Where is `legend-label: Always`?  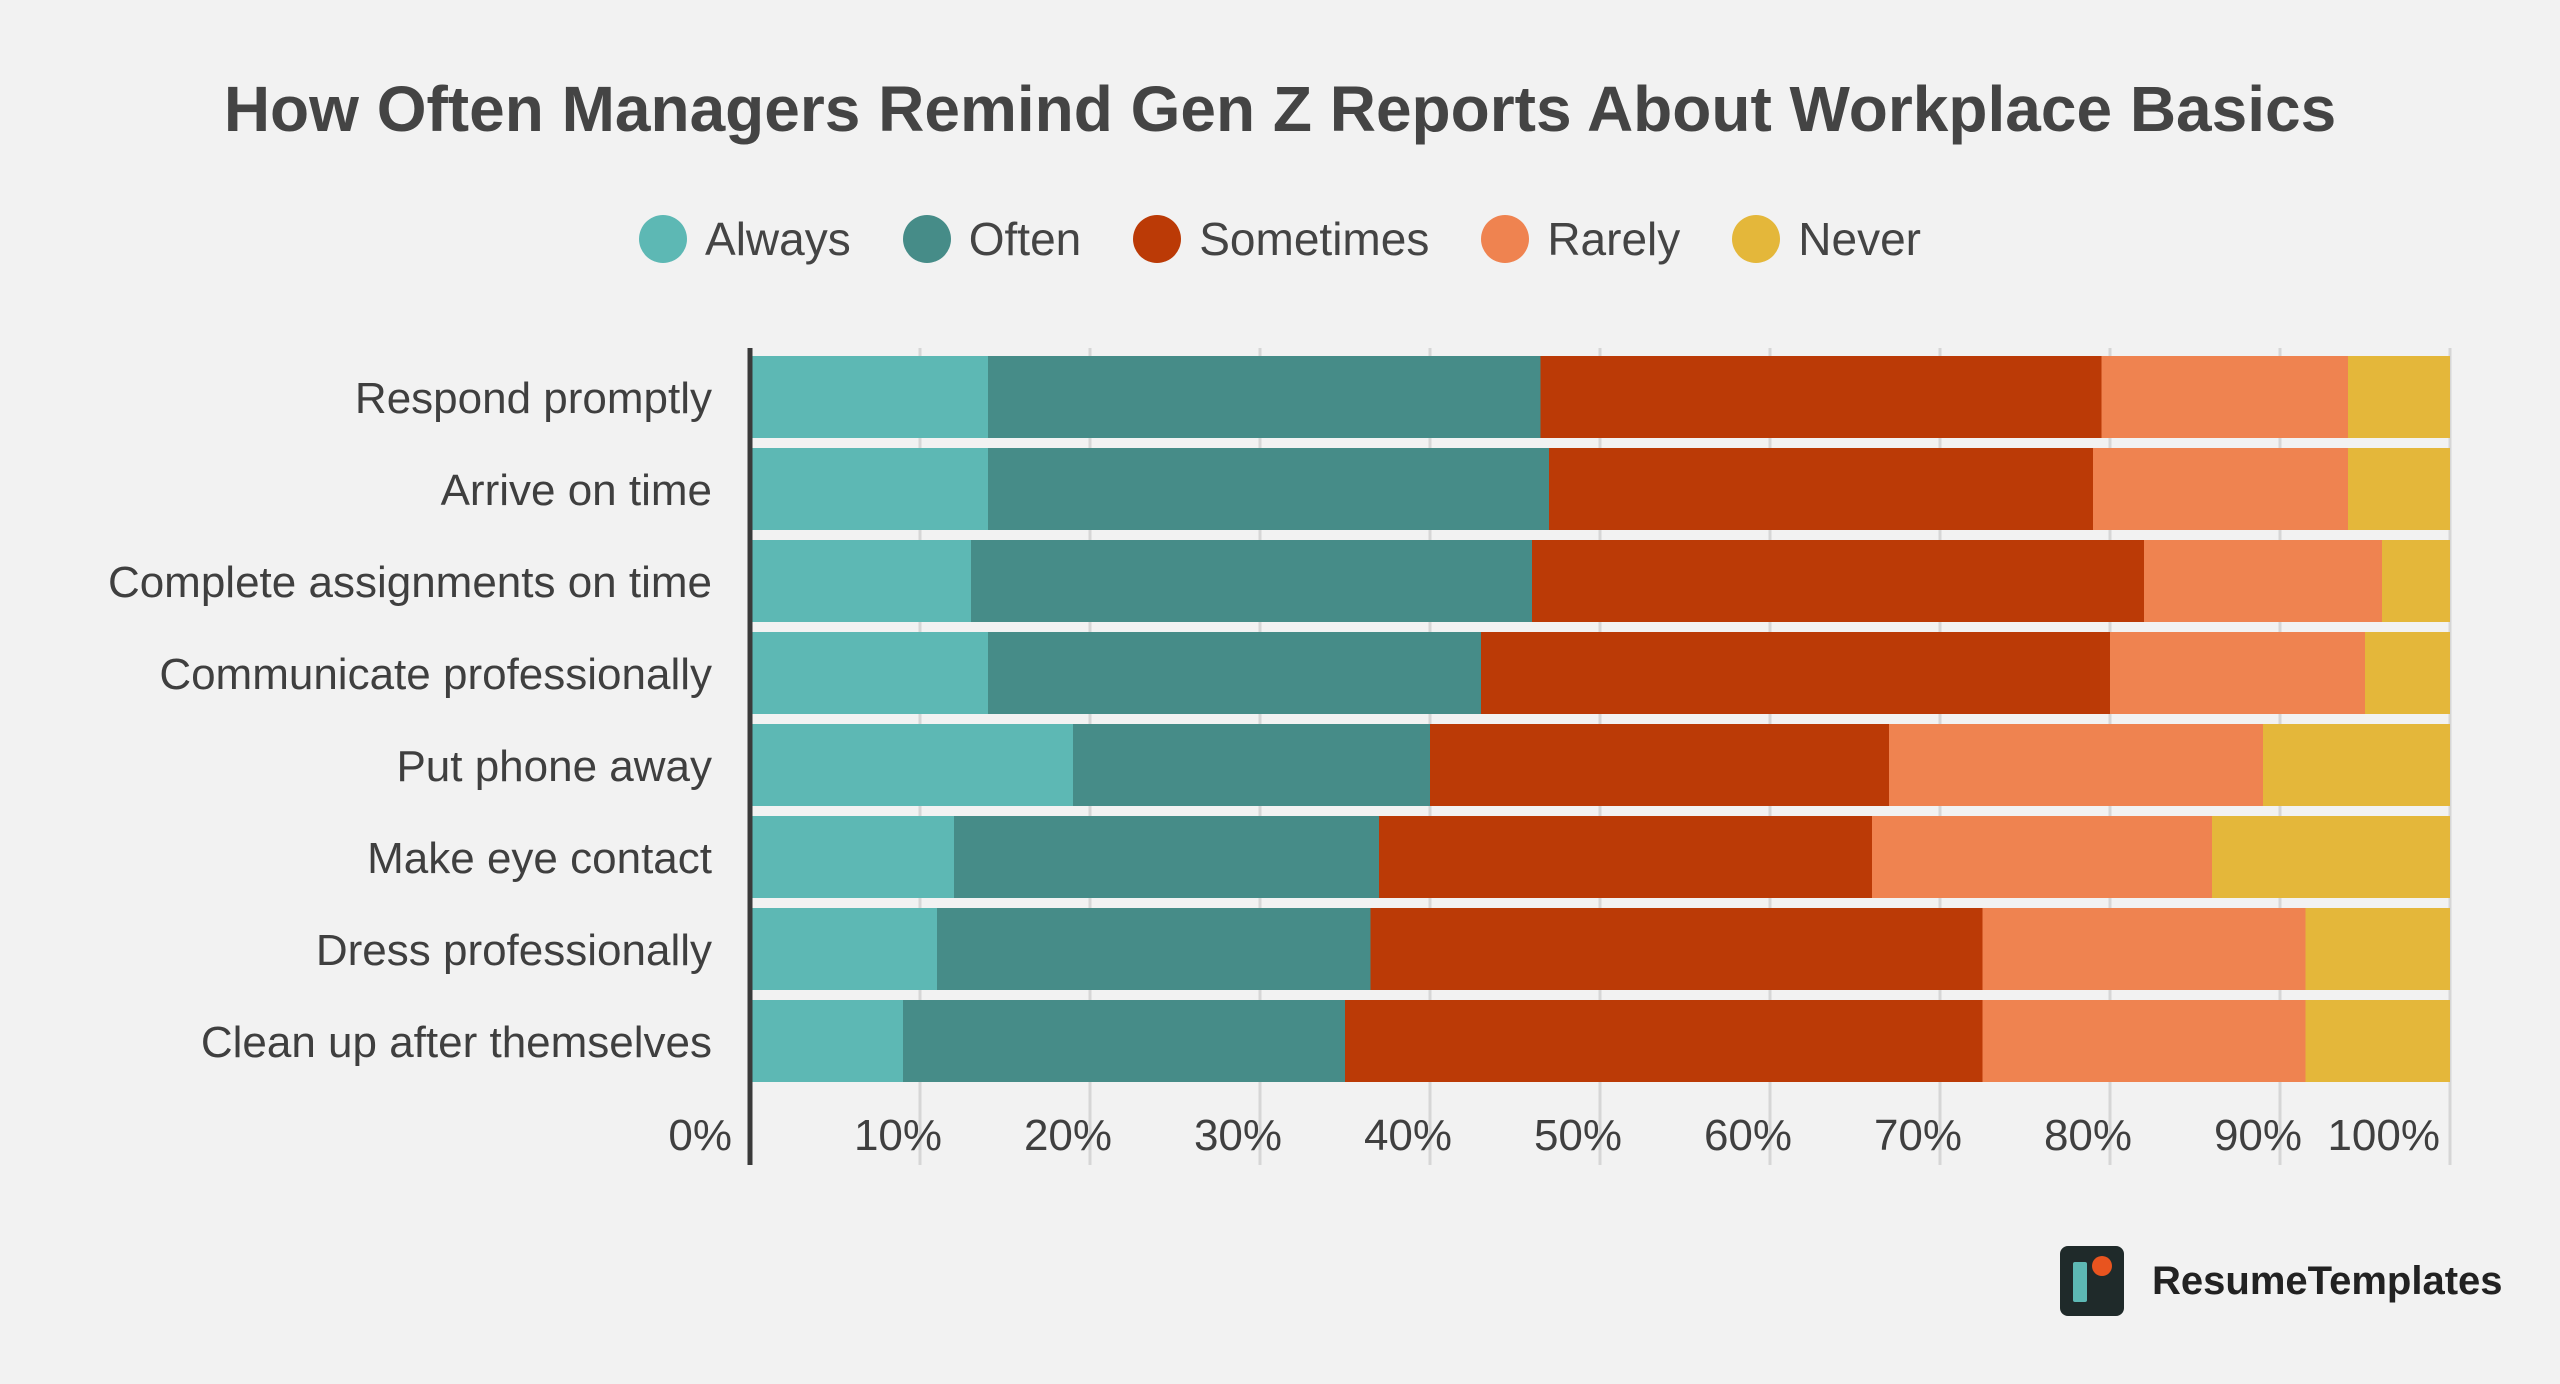 legend-label: Always is located at coordinates (778, 239).